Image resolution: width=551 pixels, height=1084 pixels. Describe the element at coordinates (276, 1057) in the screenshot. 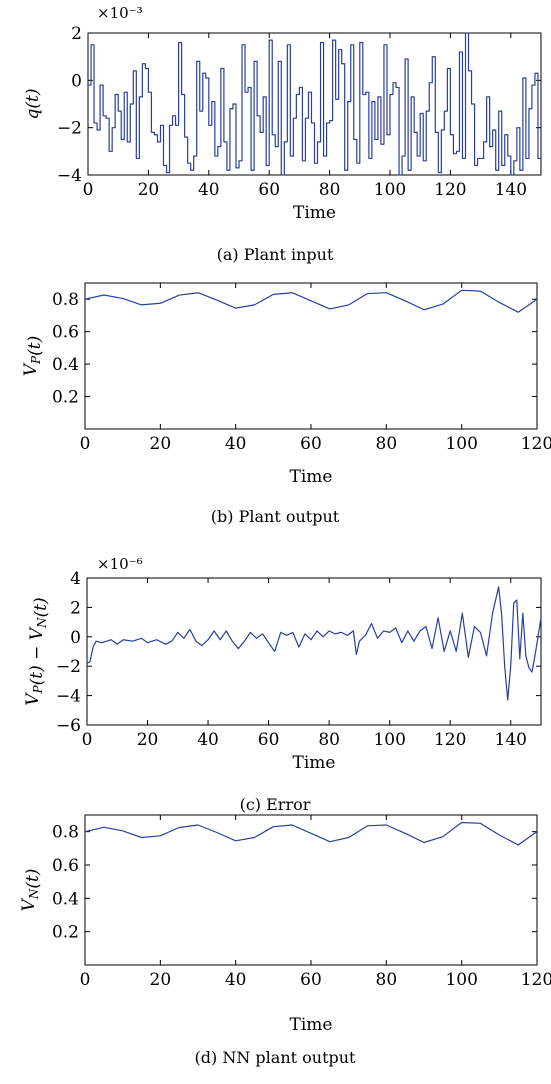

I see `panel-caption: (d) NN plant output` at that location.